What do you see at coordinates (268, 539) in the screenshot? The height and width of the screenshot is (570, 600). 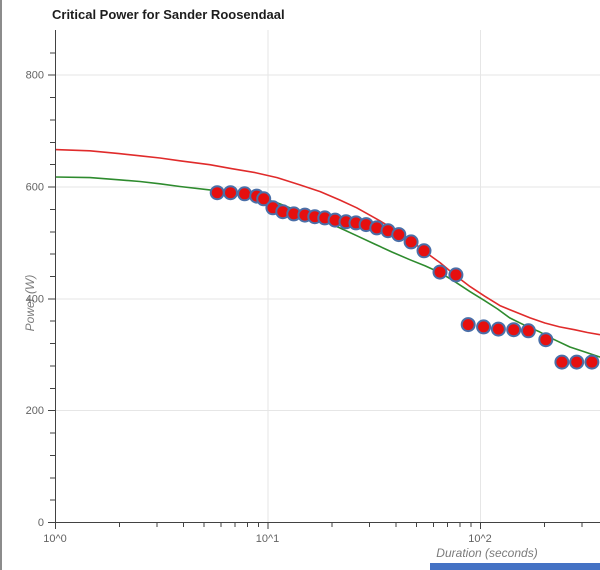 I see `x-tick-label: 10^1` at bounding box center [268, 539].